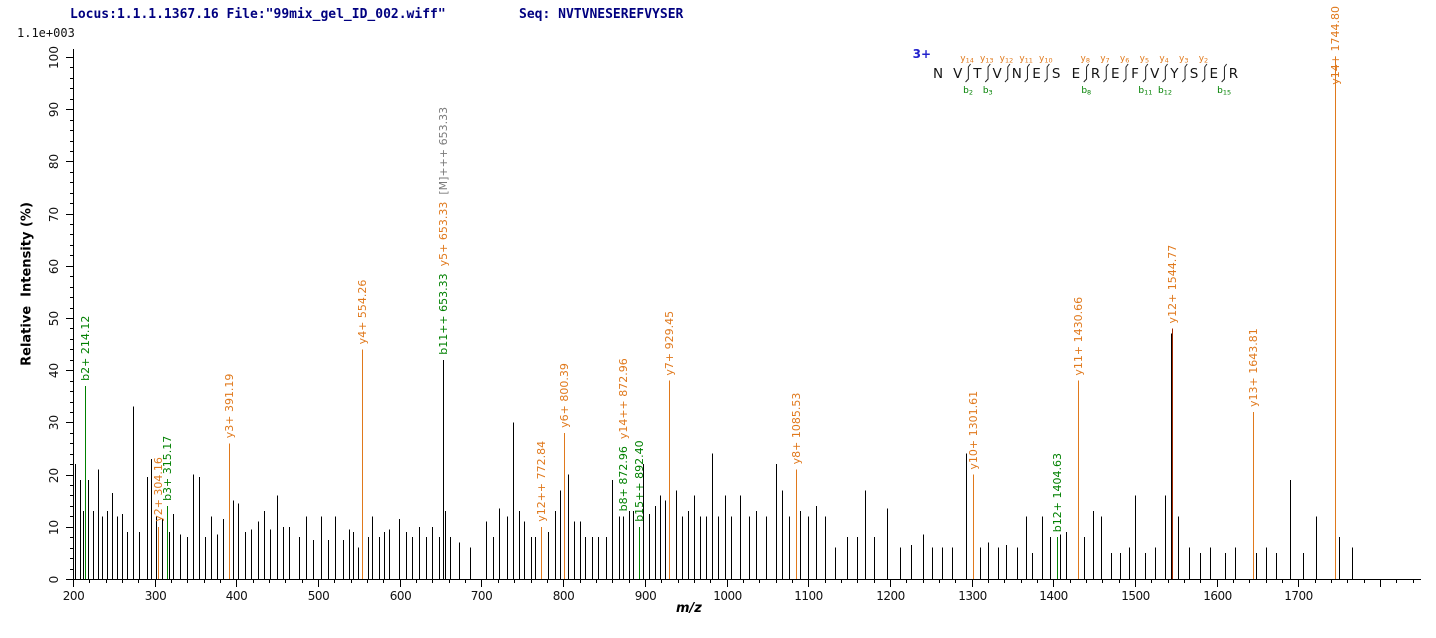 The width and height of the screenshot is (1436, 638). I want to click on x-tick-label: 1300, so click(972, 596).